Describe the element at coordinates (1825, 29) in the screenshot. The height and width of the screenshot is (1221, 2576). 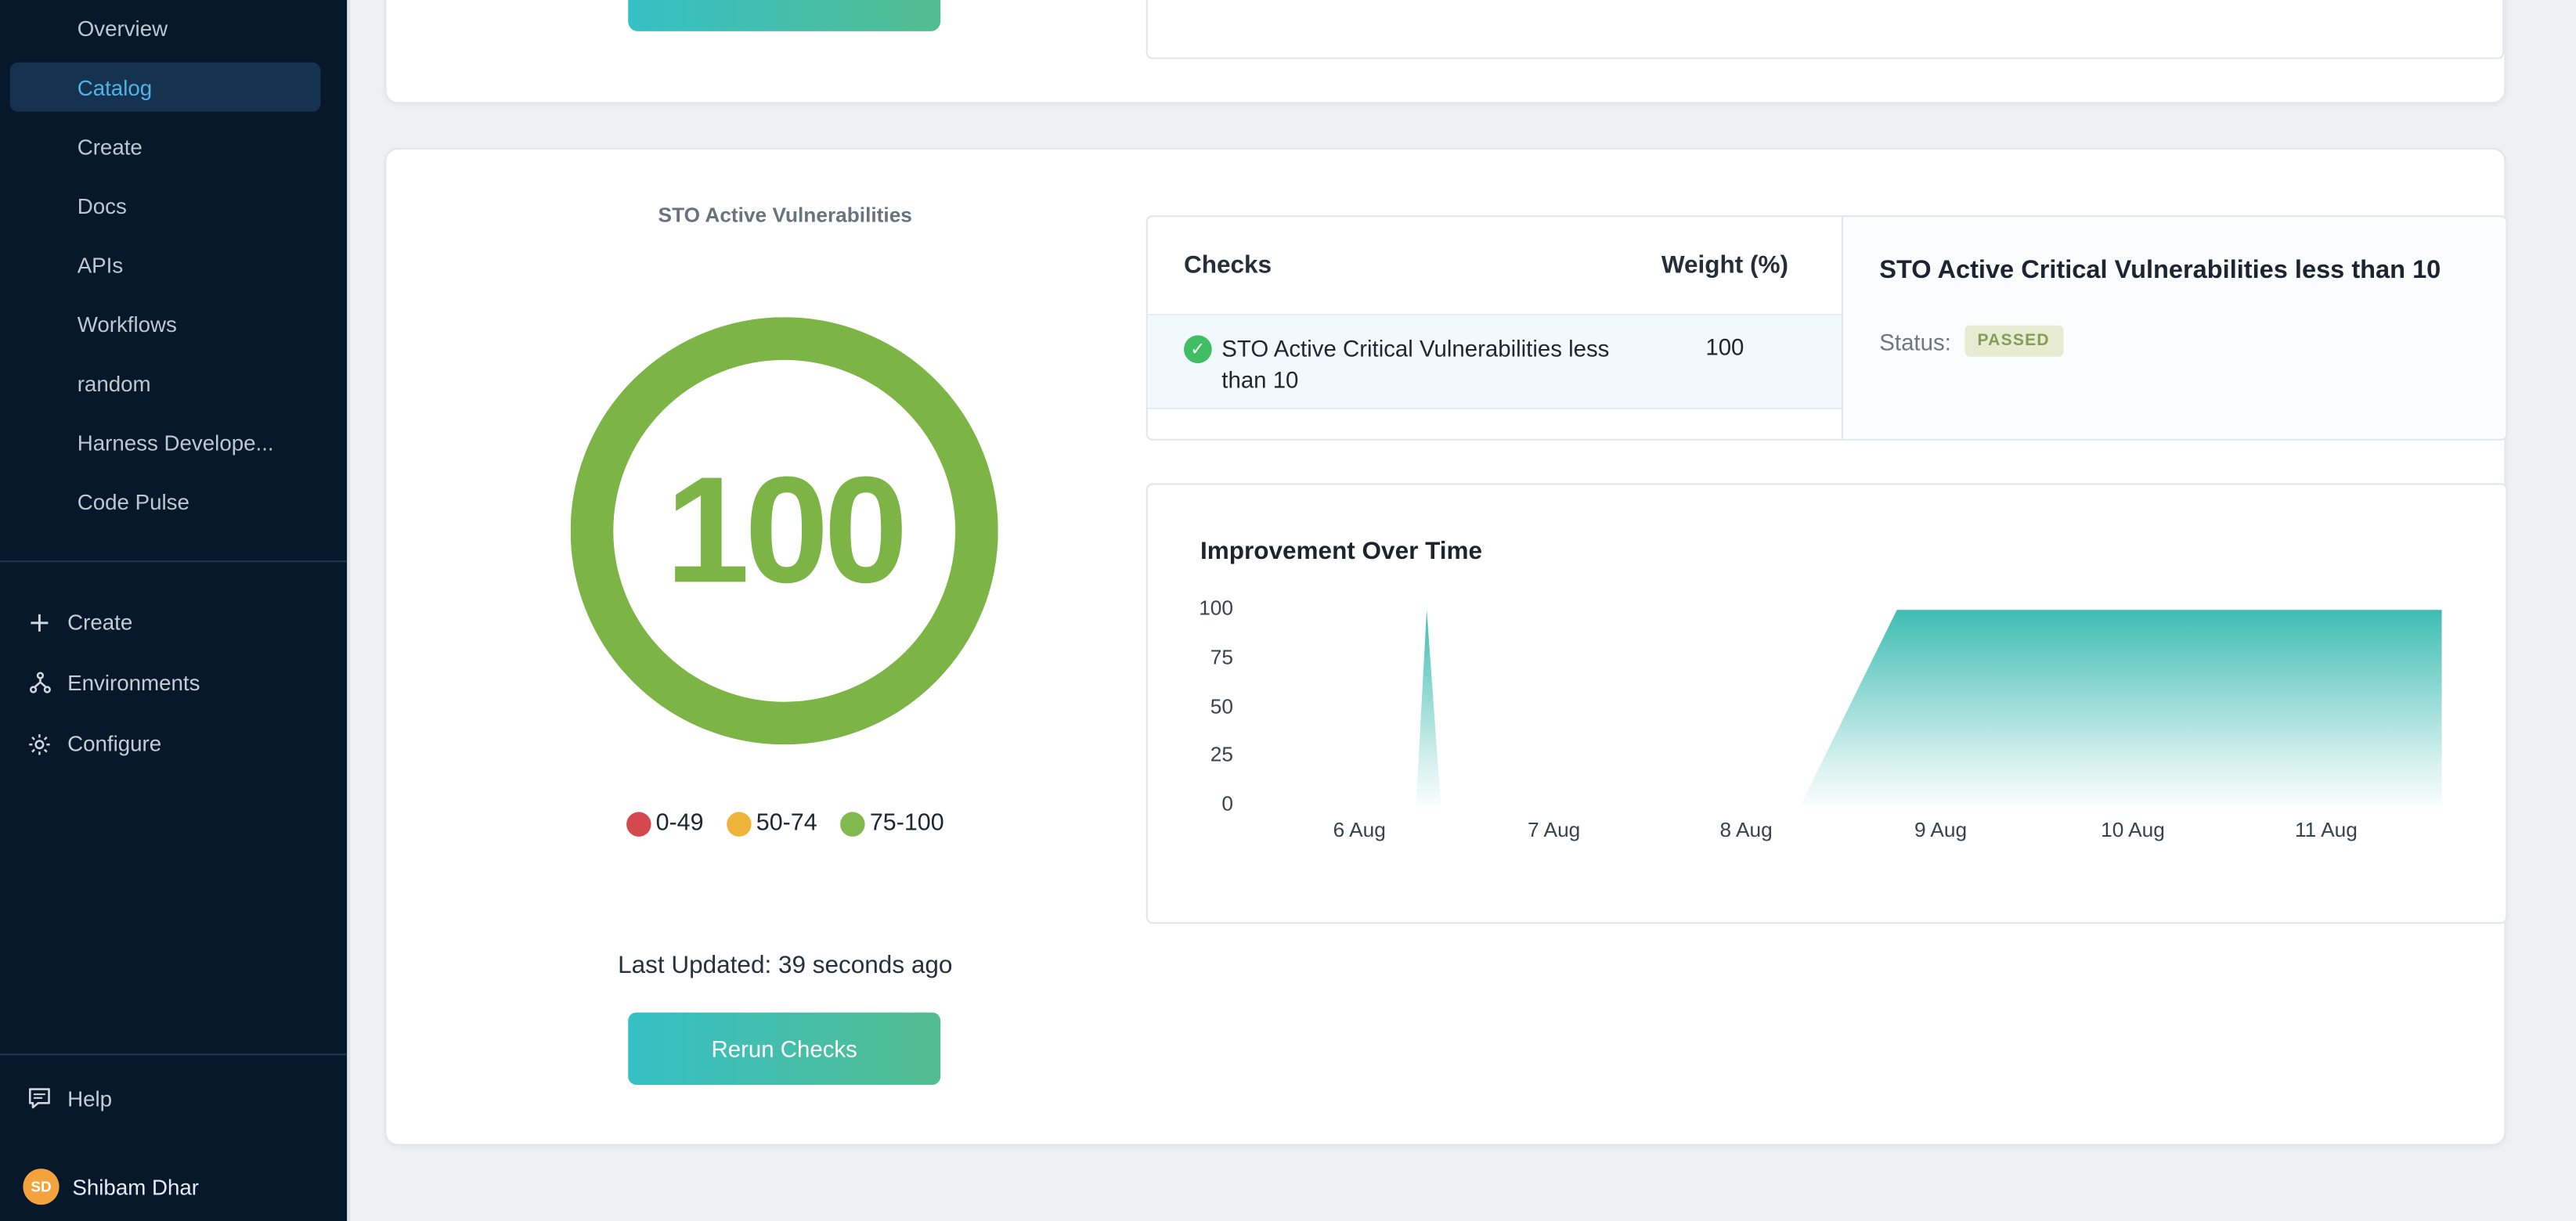
I see `previous-checks-panel` at that location.